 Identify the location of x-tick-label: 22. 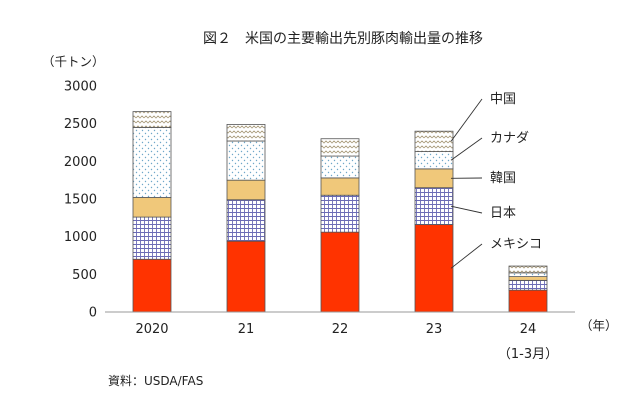
(340, 329).